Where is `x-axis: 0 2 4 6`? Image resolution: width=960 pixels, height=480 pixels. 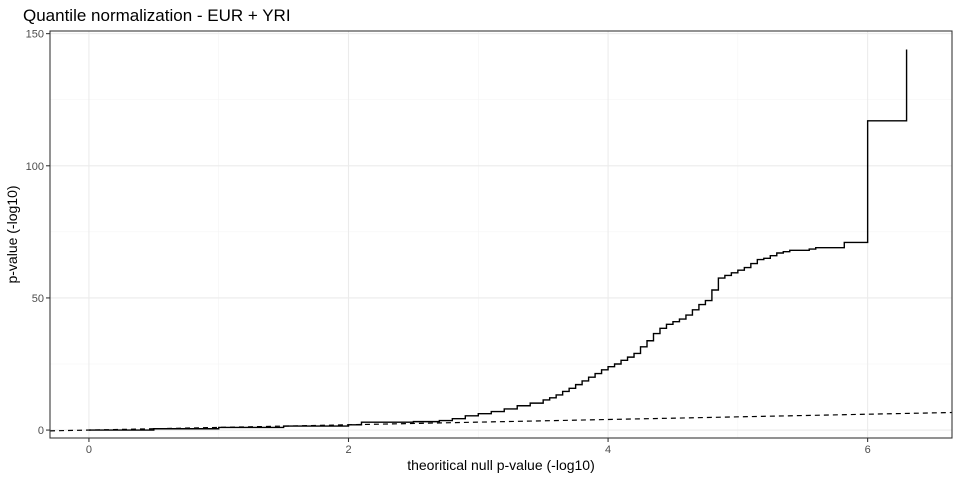
x-axis: 0 2 4 6 is located at coordinates (478, 447).